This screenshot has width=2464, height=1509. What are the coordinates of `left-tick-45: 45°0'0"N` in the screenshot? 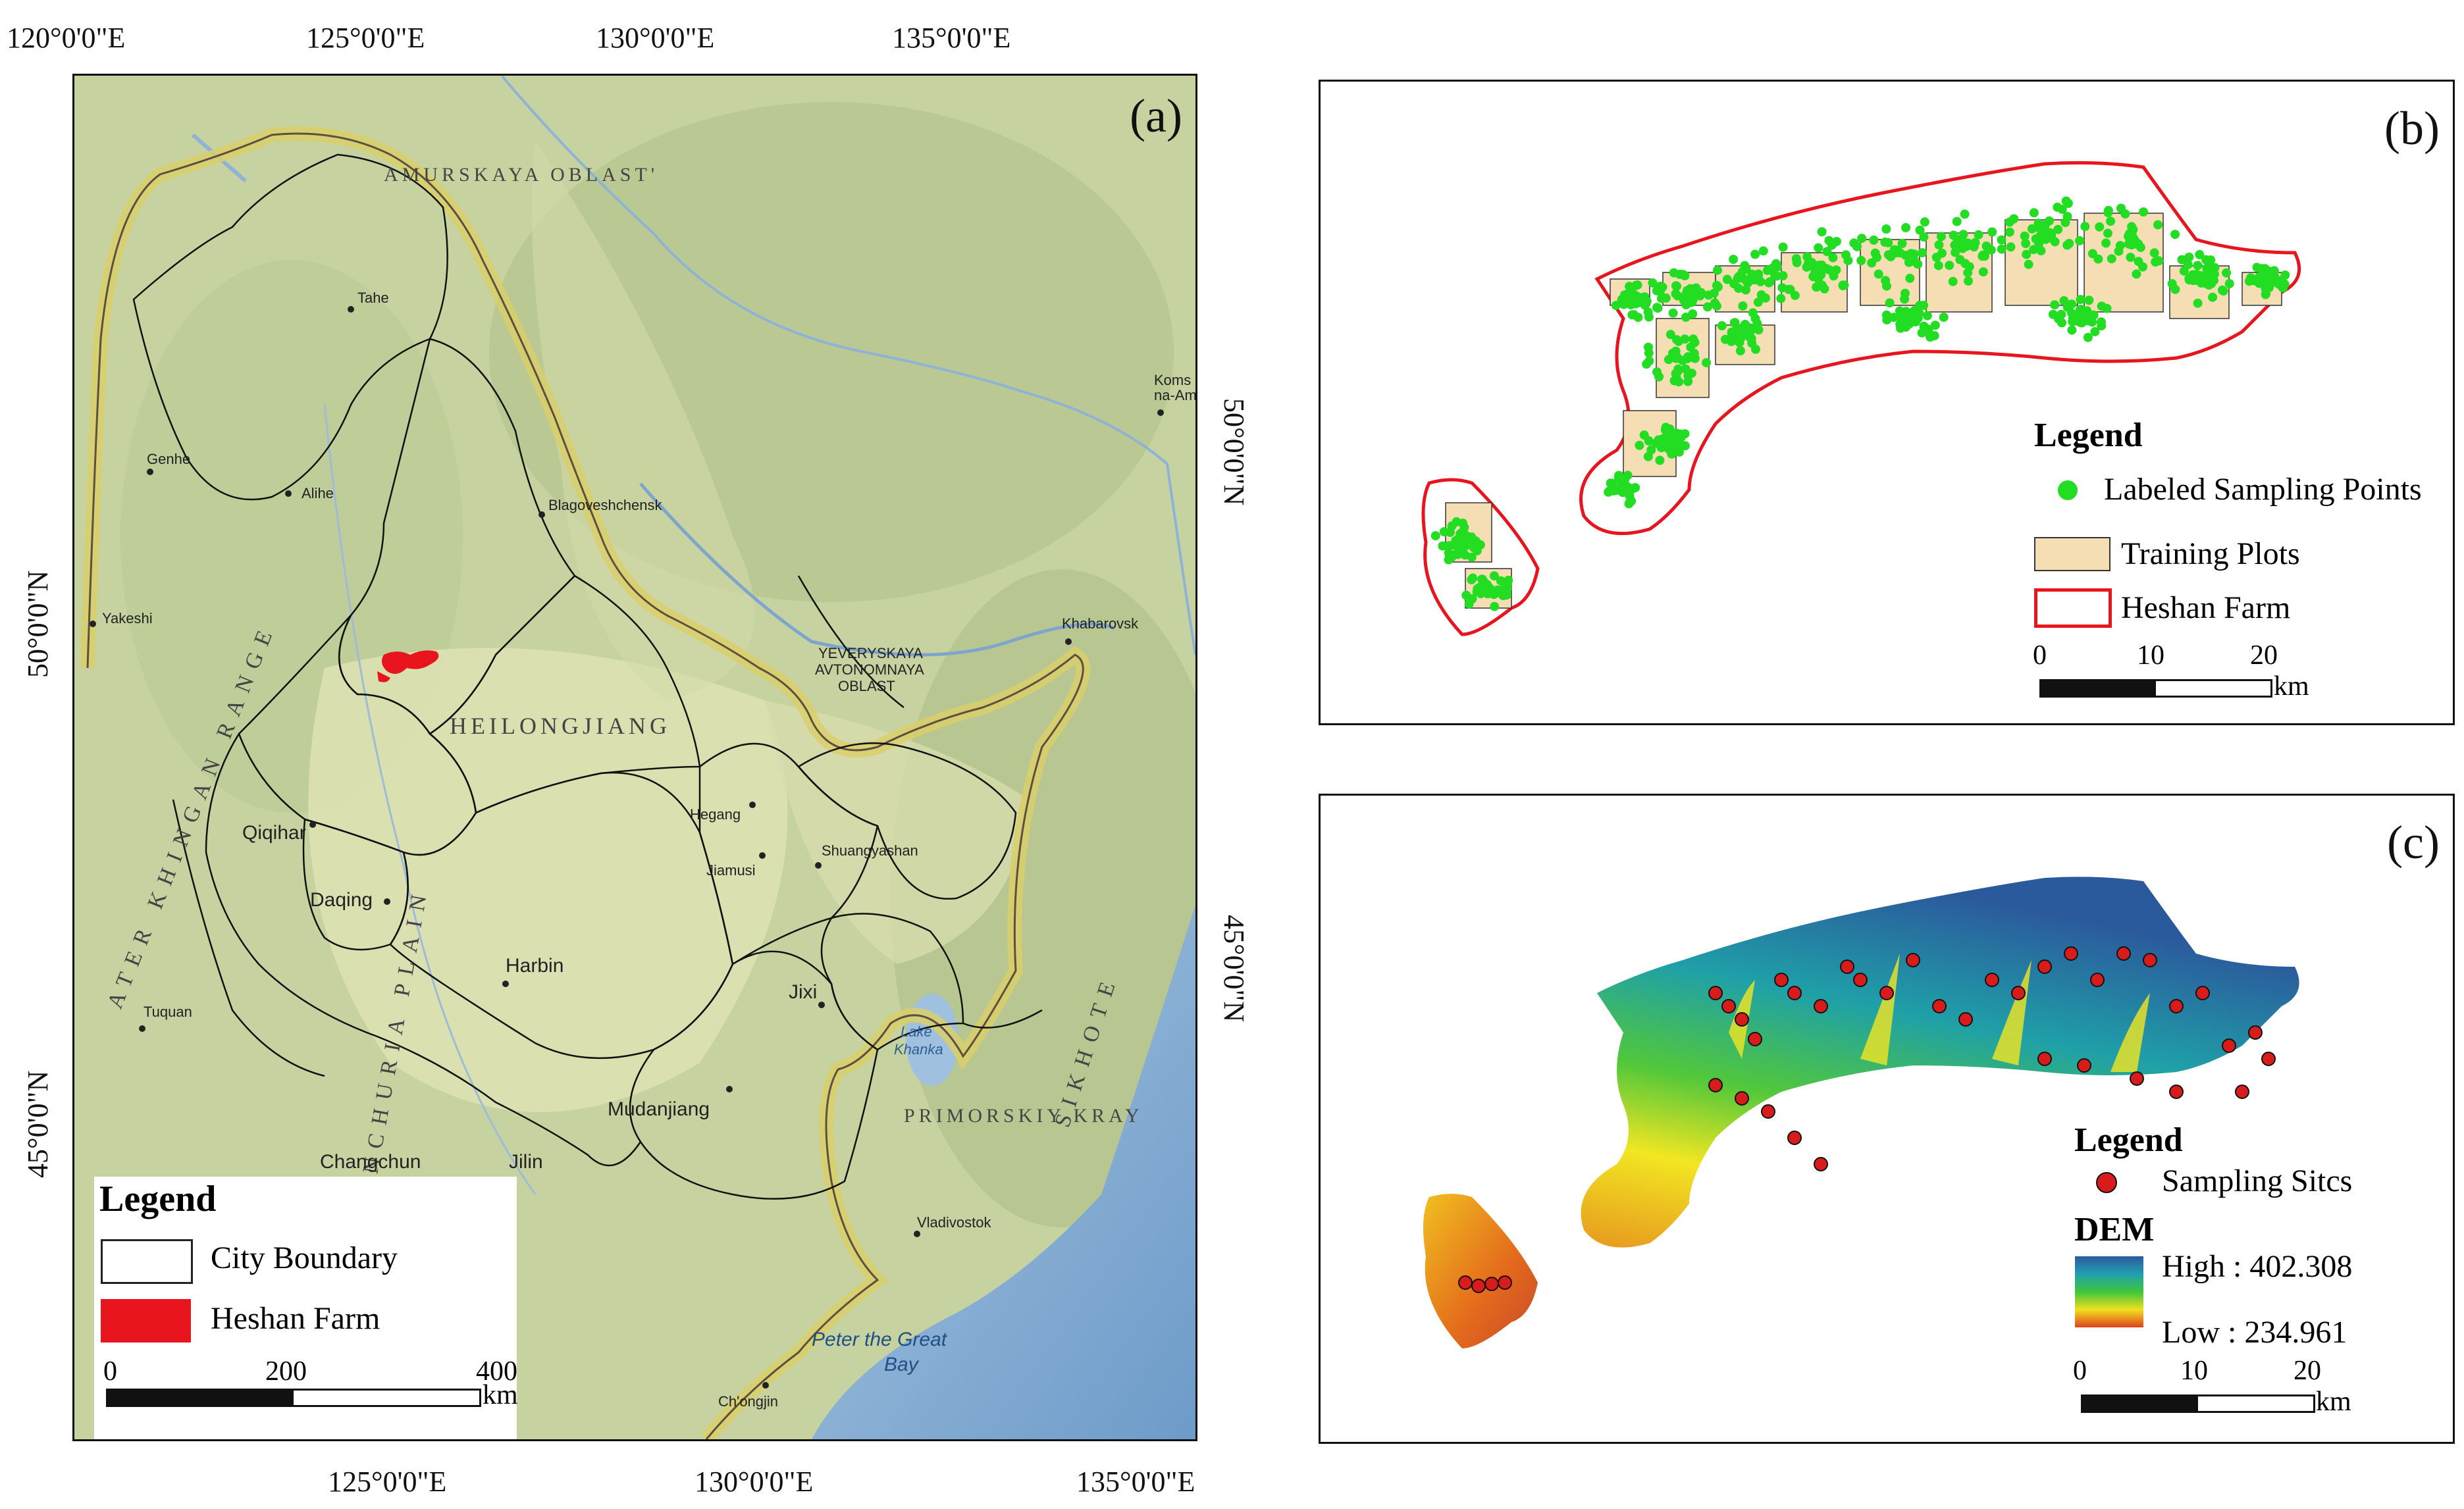 It's located at (38, 1124).